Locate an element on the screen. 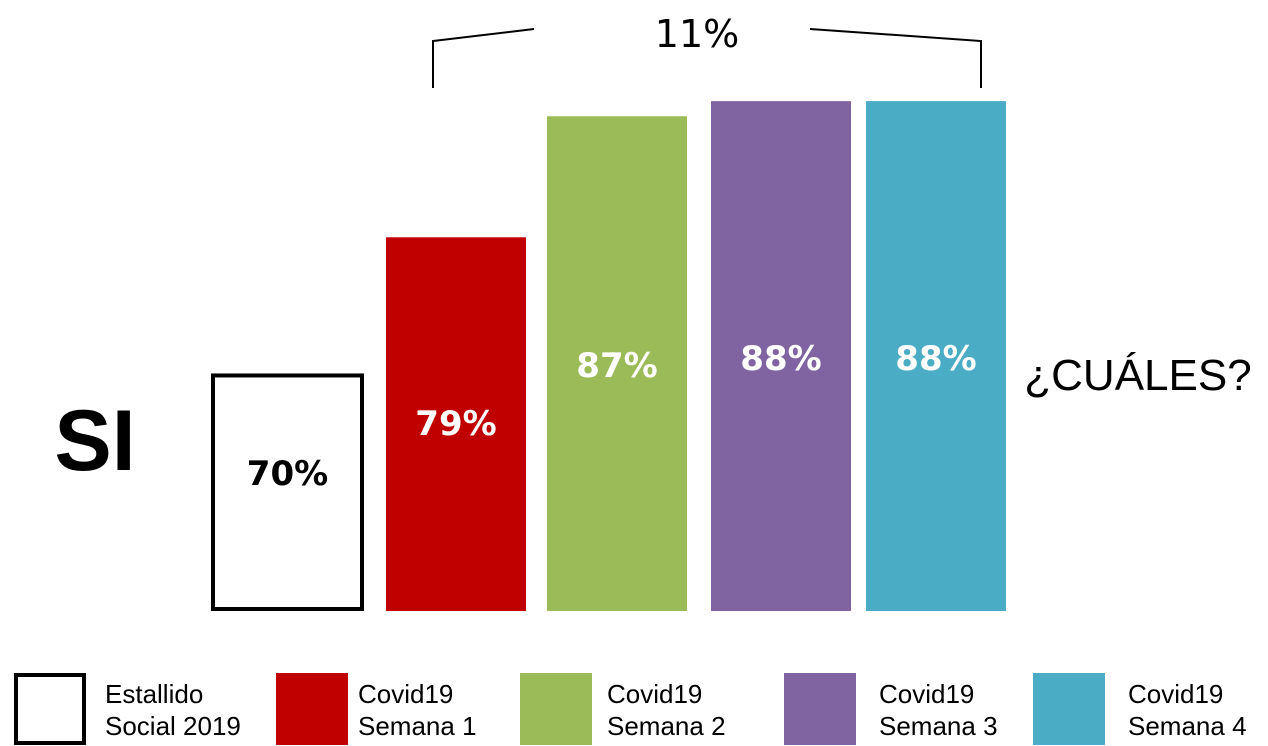 The width and height of the screenshot is (1268, 746). side-annotation: ¿CUÁLES? is located at coordinates (1137, 375).